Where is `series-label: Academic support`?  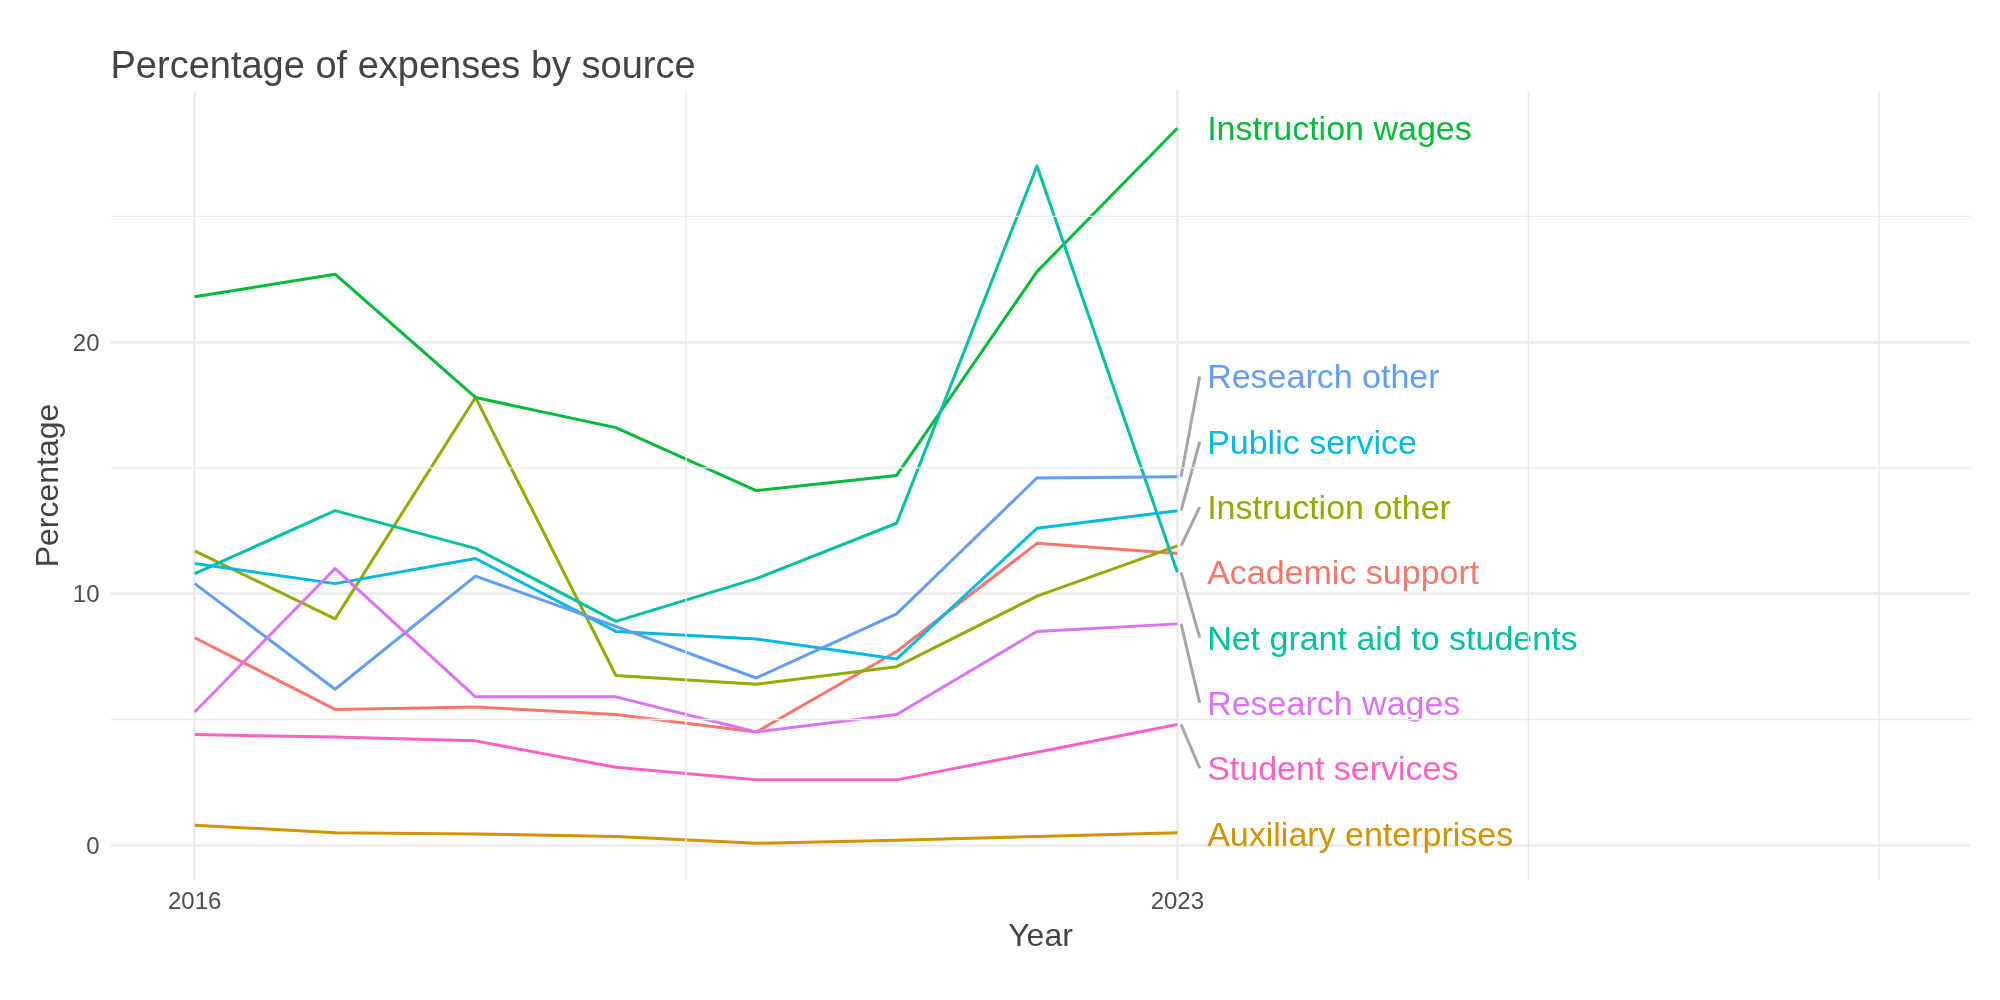
series-label: Academic support is located at coordinates (1343, 572).